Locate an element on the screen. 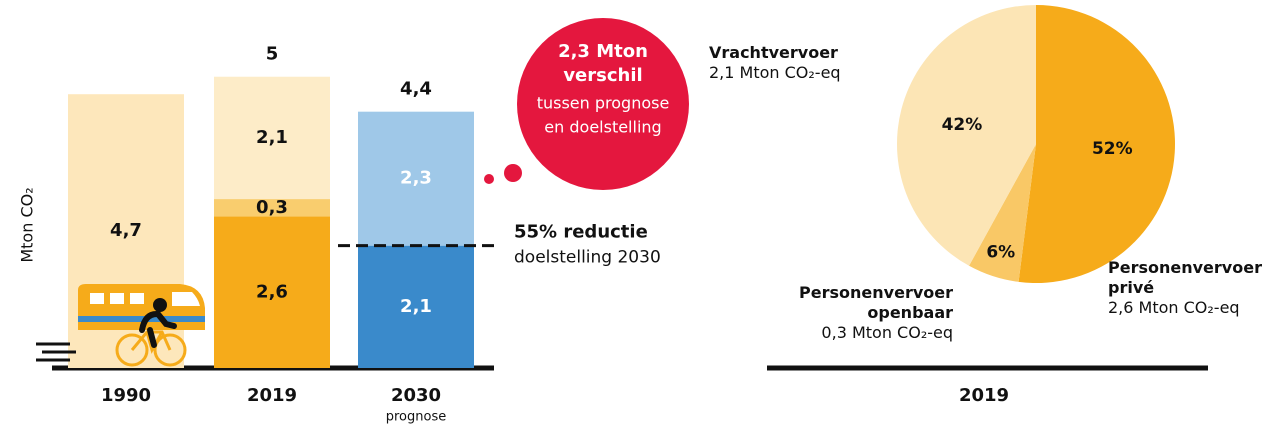 The height and width of the screenshot is (429, 1283). value-label: 2,3 is located at coordinates (416, 178).